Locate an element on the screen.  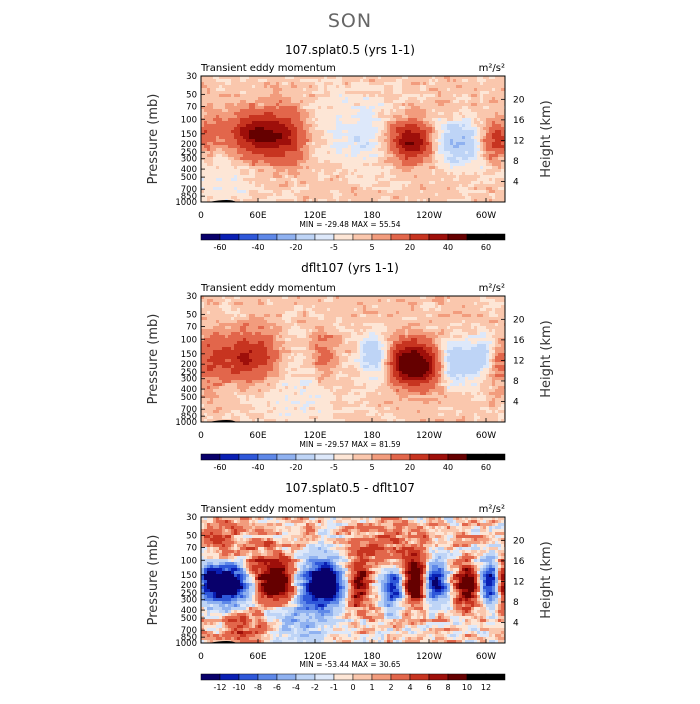
pressure-tick-label: 30 is located at coordinates (191, 77).